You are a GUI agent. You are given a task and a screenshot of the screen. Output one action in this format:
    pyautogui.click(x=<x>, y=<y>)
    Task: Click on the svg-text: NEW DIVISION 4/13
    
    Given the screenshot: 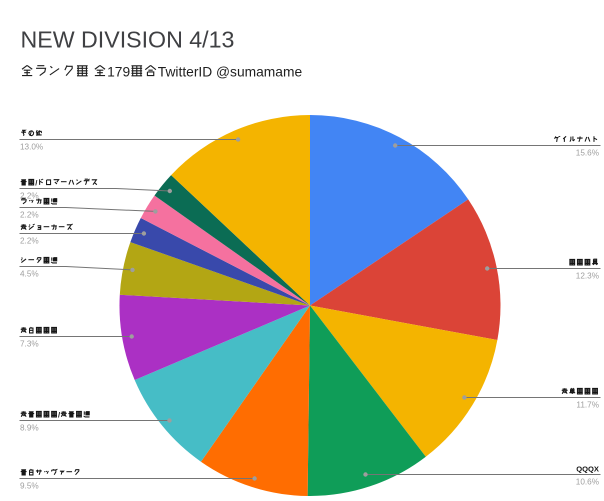 What is the action you would take?
    pyautogui.click(x=128, y=40)
    